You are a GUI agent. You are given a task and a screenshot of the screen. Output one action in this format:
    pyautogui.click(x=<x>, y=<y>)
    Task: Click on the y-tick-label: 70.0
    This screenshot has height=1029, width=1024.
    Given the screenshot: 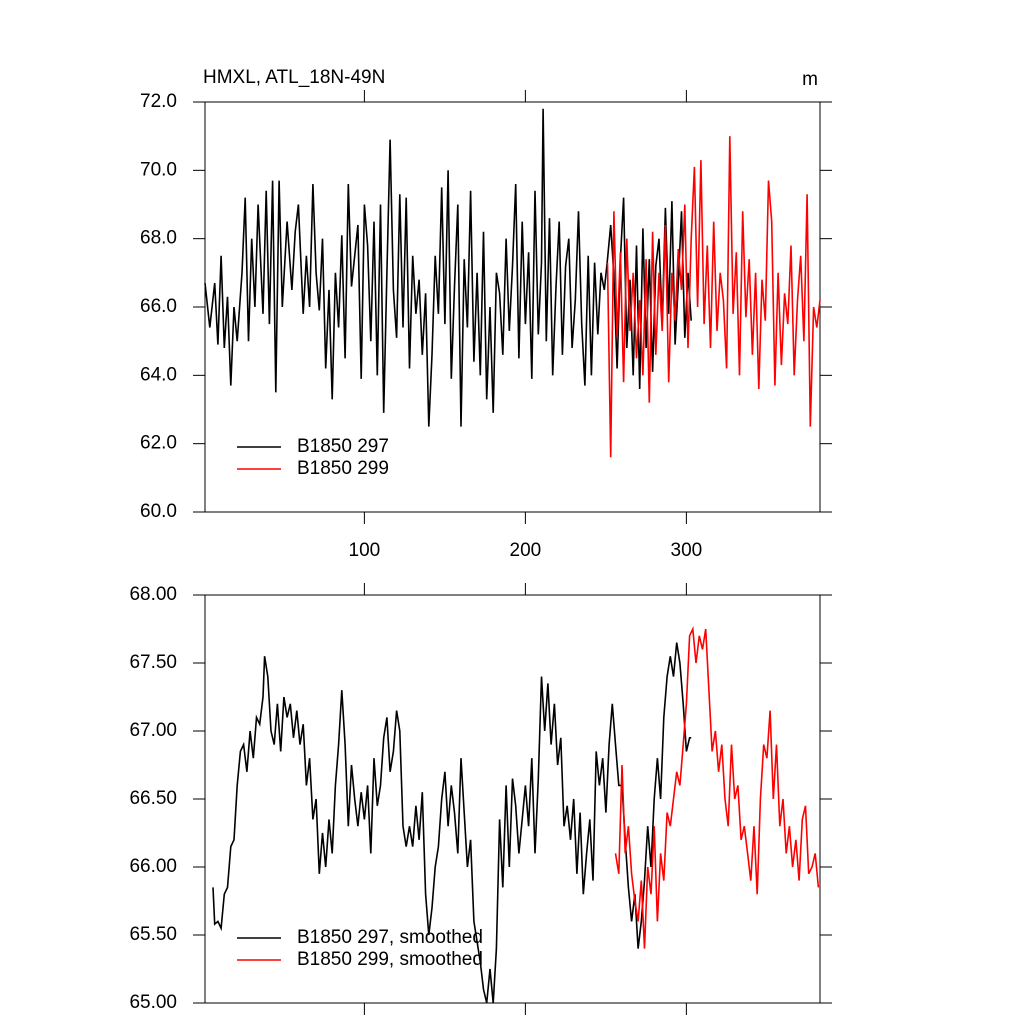 What is the action you would take?
    pyautogui.click(x=158, y=169)
    